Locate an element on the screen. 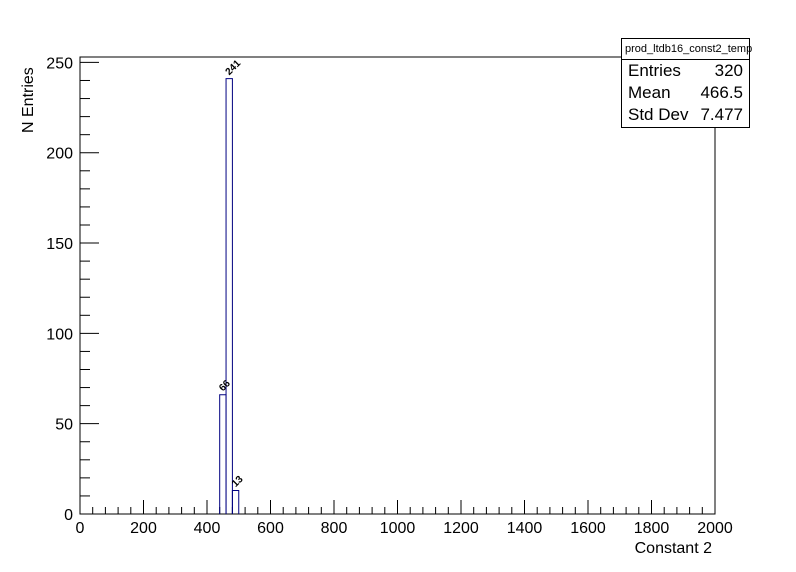 The width and height of the screenshot is (796, 572). stats-row-stddev: Std Dev 7.477 is located at coordinates (685, 115).